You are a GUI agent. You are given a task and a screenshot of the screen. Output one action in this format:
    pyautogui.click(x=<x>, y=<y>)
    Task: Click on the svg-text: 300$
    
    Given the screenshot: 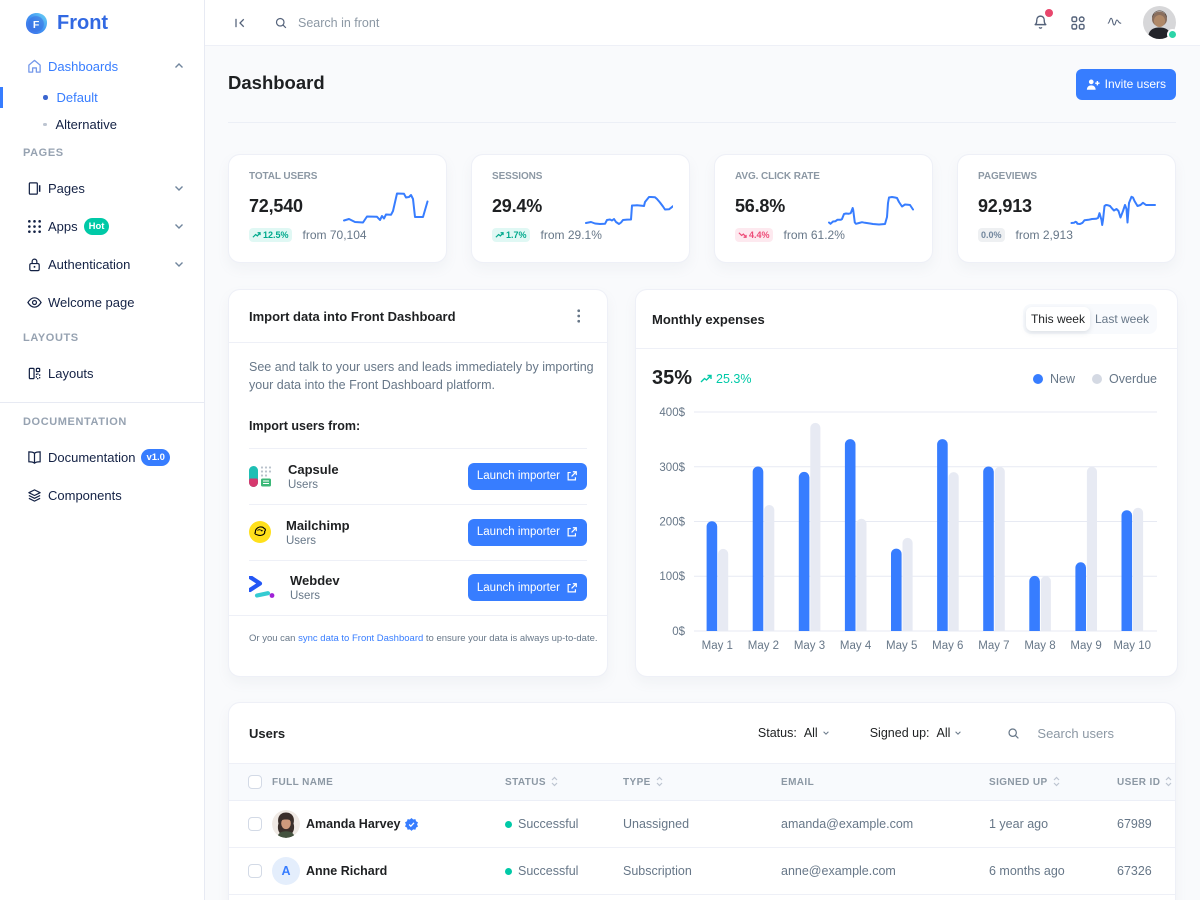 What is the action you would take?
    pyautogui.click(x=672, y=468)
    